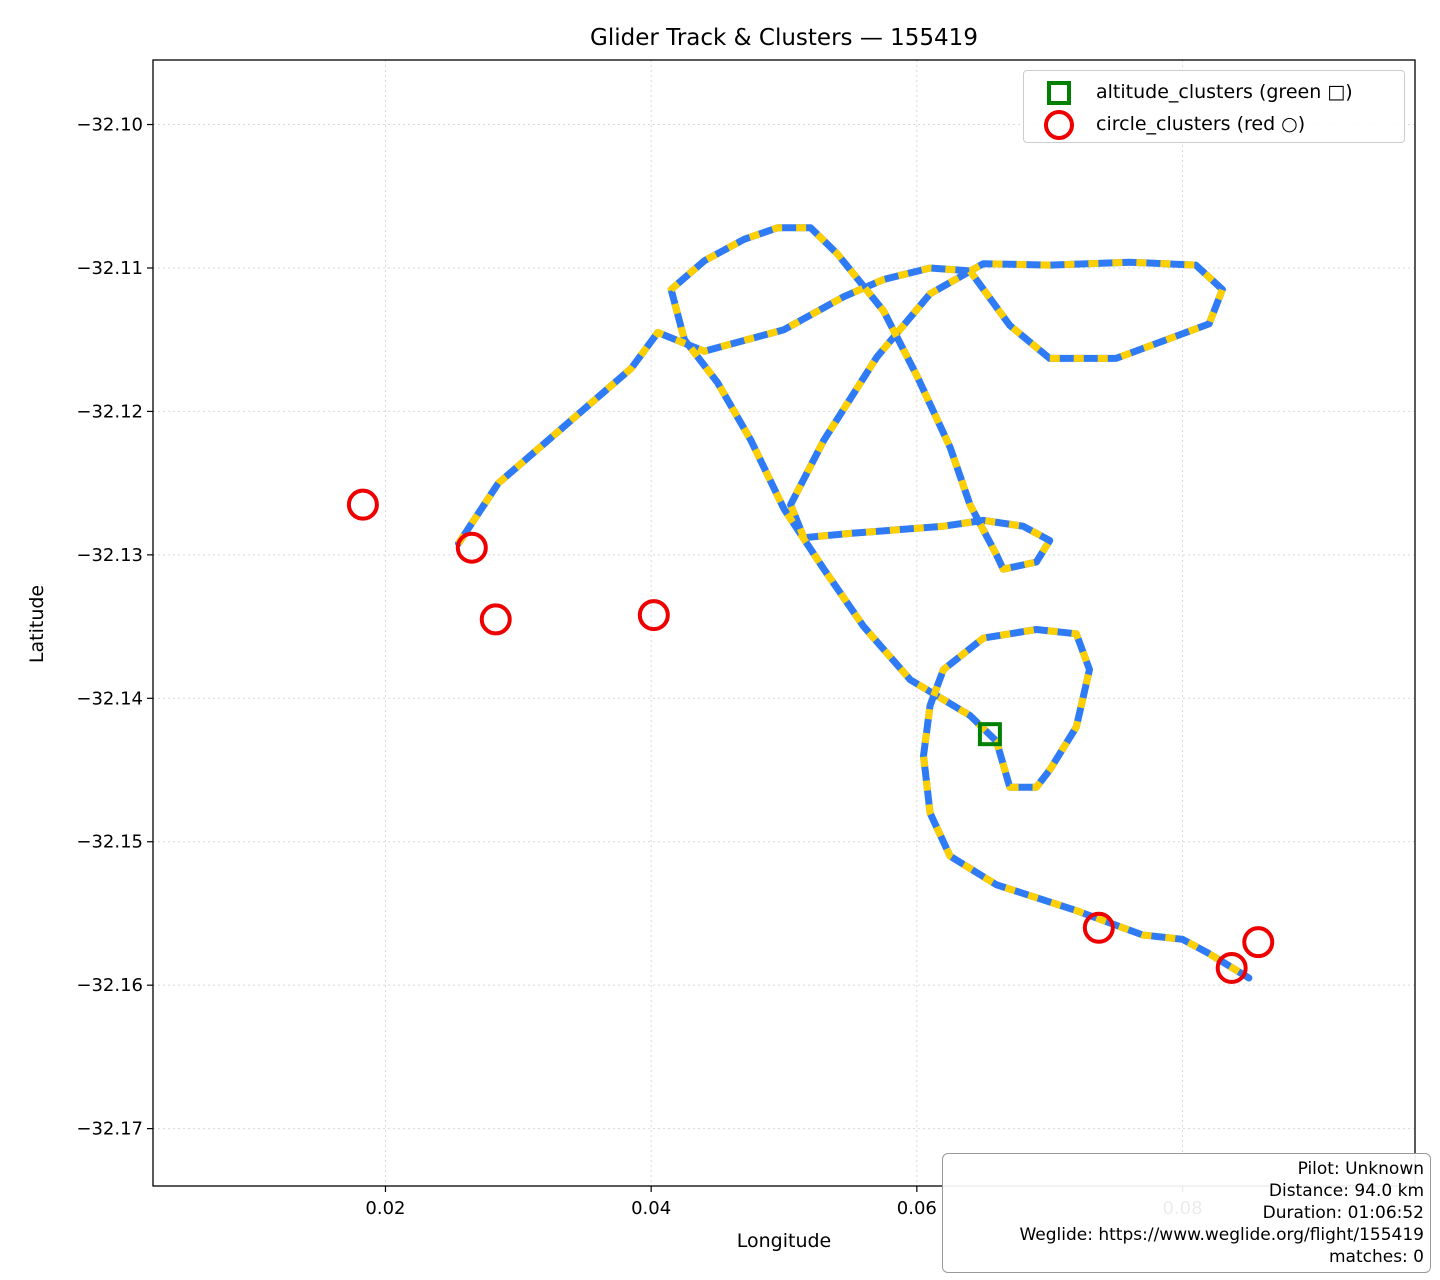 The height and width of the screenshot is (1280, 1440). What do you see at coordinates (1360, 1169) in the screenshot?
I see `info-pilot: Pilot: Unknown` at bounding box center [1360, 1169].